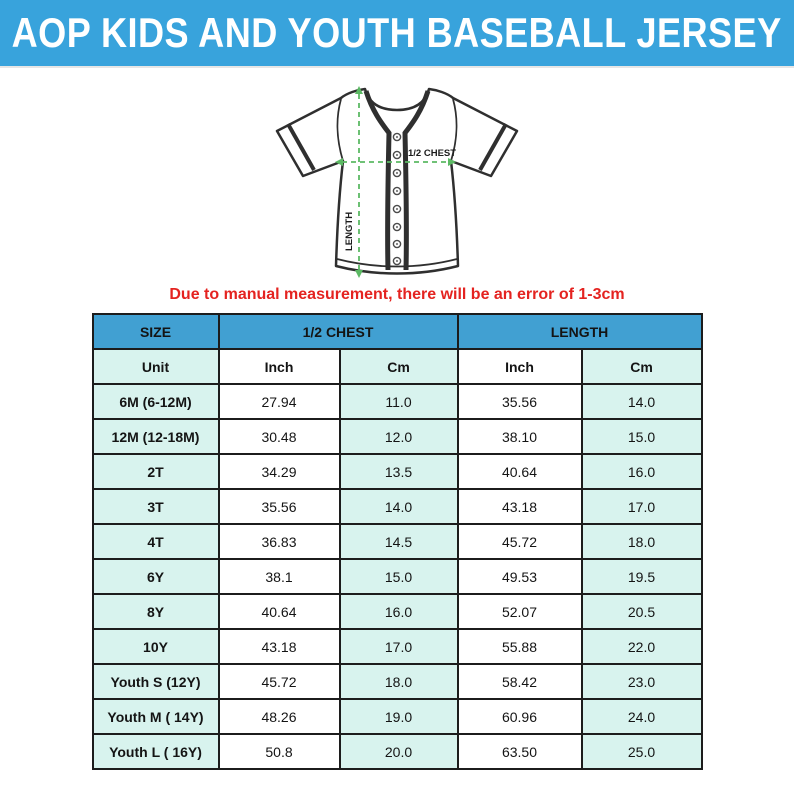 This screenshot has width=794, height=794. Describe the element at coordinates (279, 611) in the screenshot. I see `chest-inch-cell: 40.64` at that location.